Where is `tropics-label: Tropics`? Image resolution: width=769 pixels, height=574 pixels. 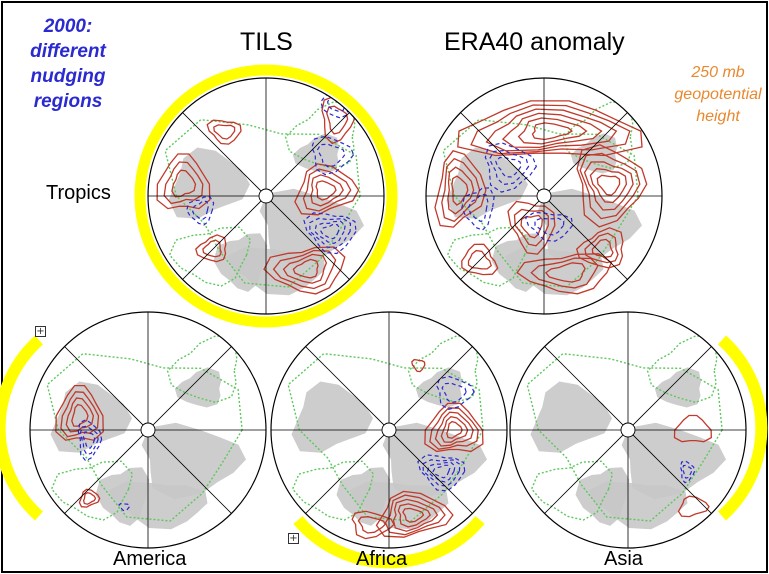
tropics-label: Tropics is located at coordinates (78, 193).